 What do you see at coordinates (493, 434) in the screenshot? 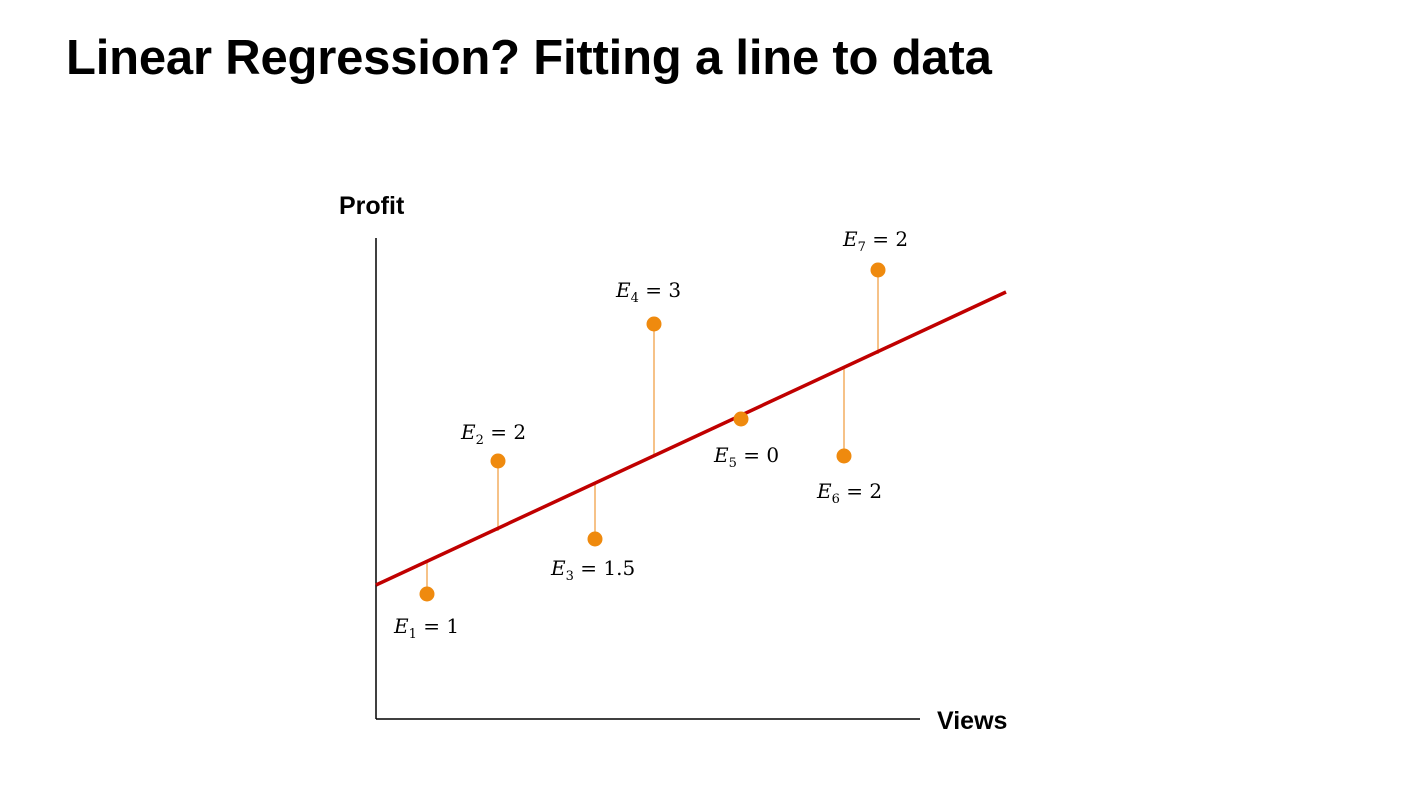
I see `error-label-2: E2 = 2` at bounding box center [493, 434].